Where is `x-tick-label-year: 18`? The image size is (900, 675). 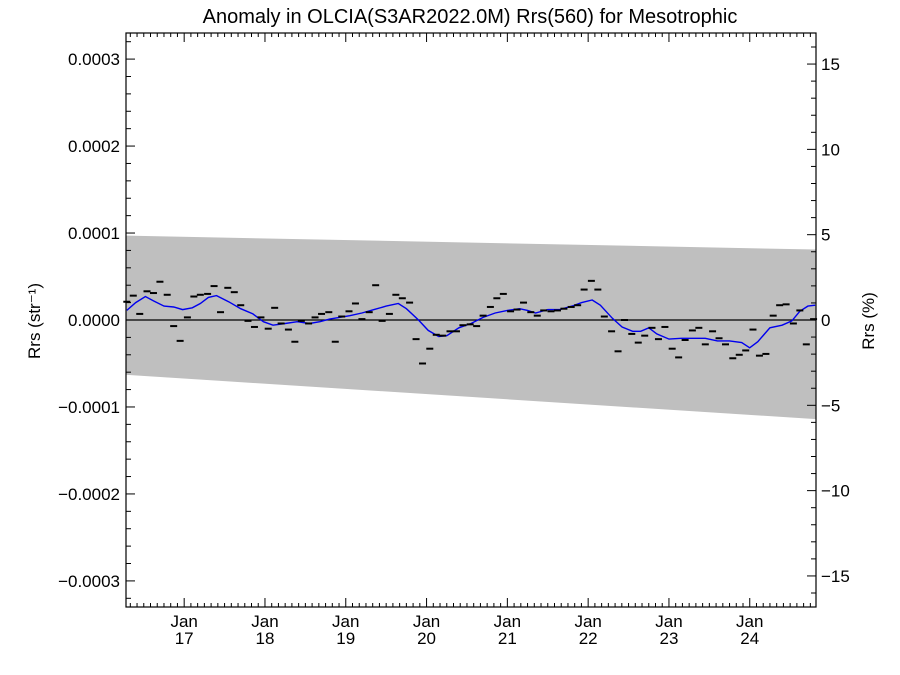
x-tick-label-year: 18 is located at coordinates (265, 638).